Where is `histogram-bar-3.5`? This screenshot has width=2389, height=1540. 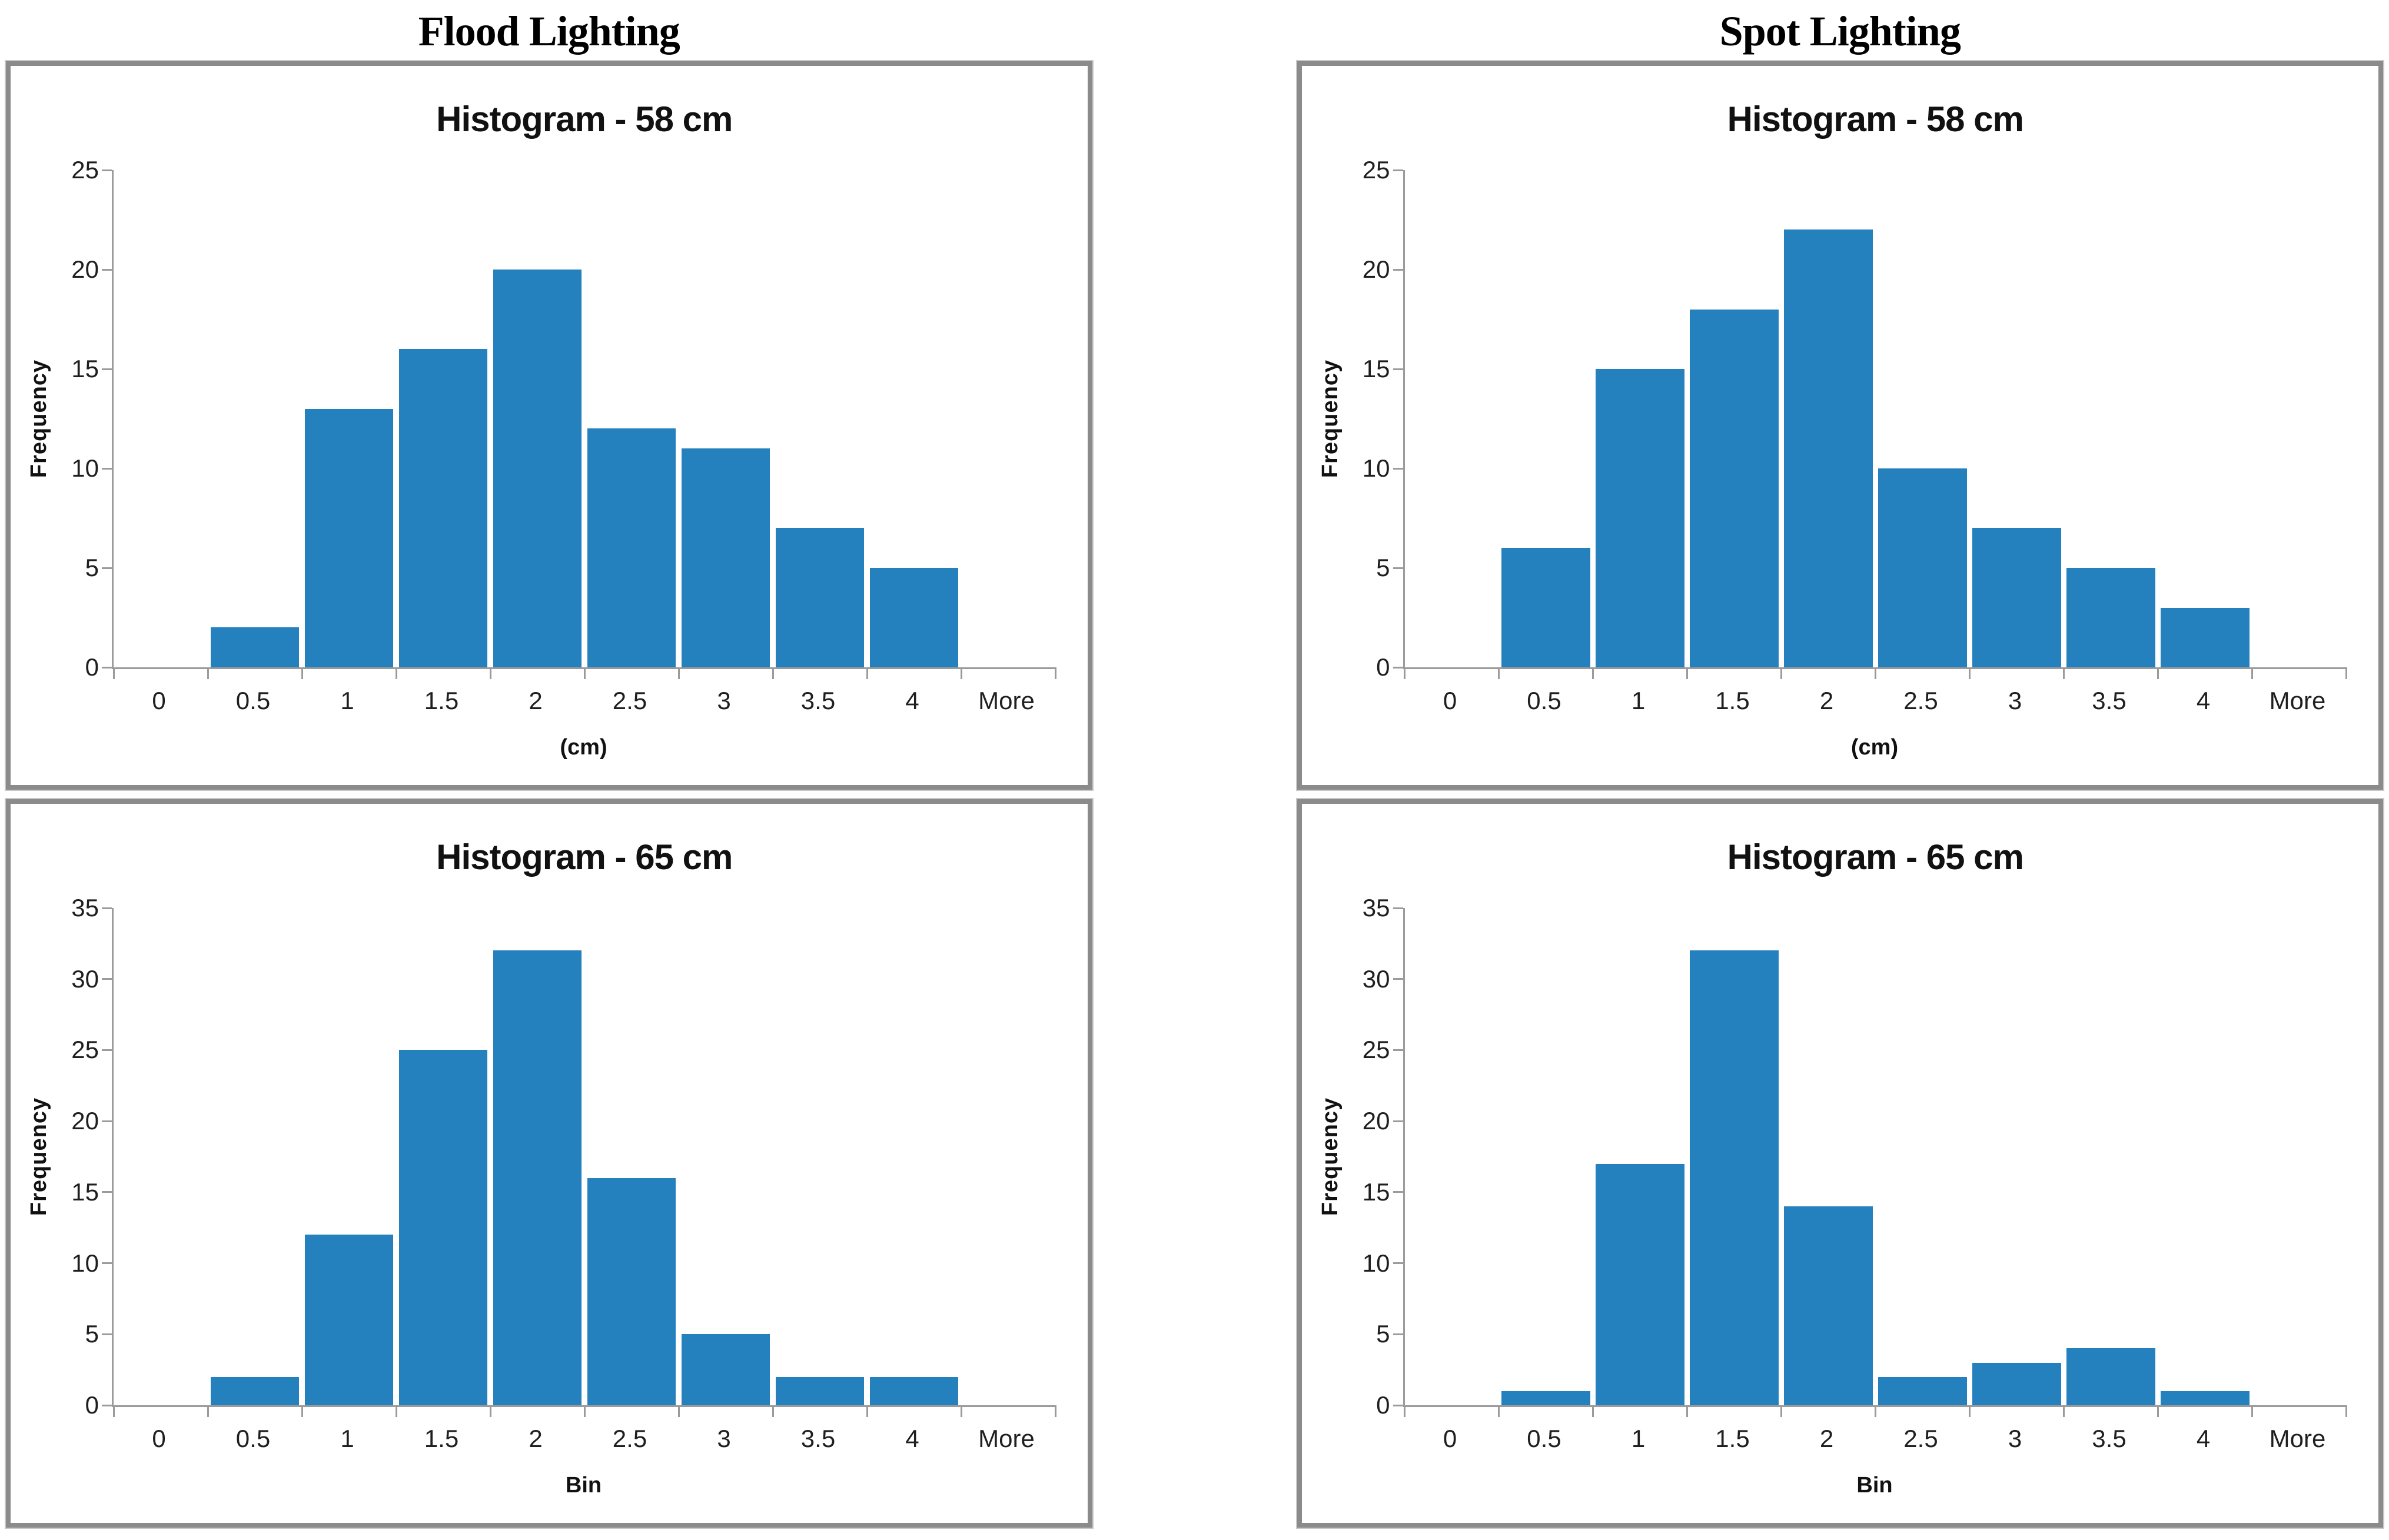 histogram-bar-3.5 is located at coordinates (2110, 617).